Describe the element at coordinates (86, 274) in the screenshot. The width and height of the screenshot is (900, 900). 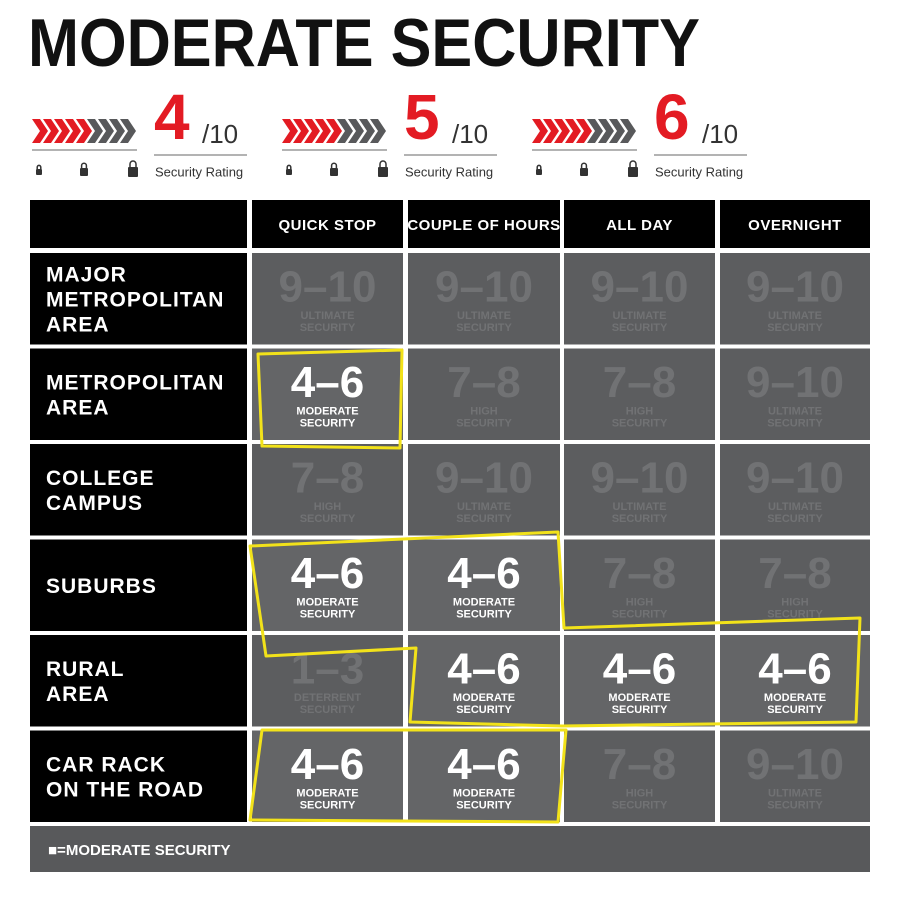
I see `row-label: MAJOR` at that location.